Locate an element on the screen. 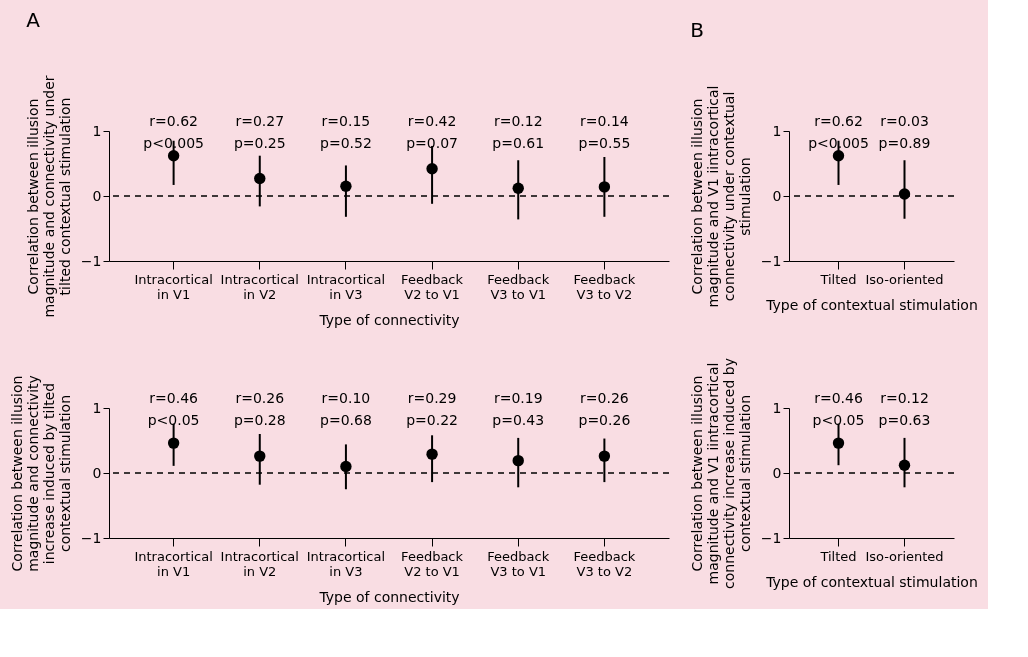  y-axis-title: Correlation between illusion magnitude and V1 iintracortical connectivity under contextual stimulation is located at coordinates (720, 196).